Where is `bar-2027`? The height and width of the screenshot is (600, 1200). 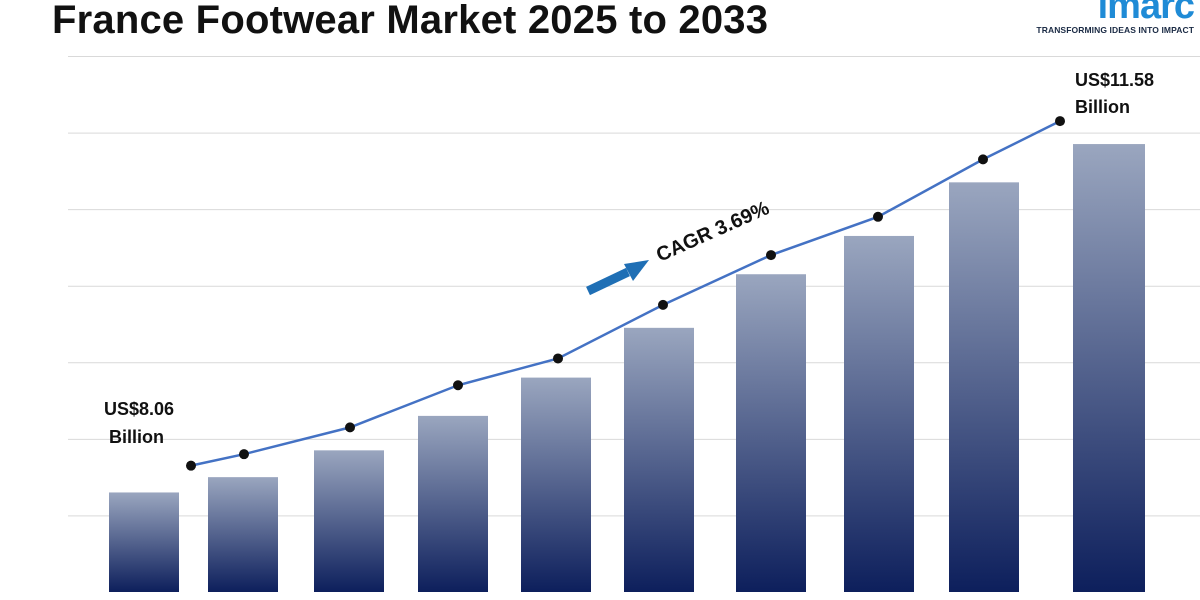
bar-2027 is located at coordinates (349, 521).